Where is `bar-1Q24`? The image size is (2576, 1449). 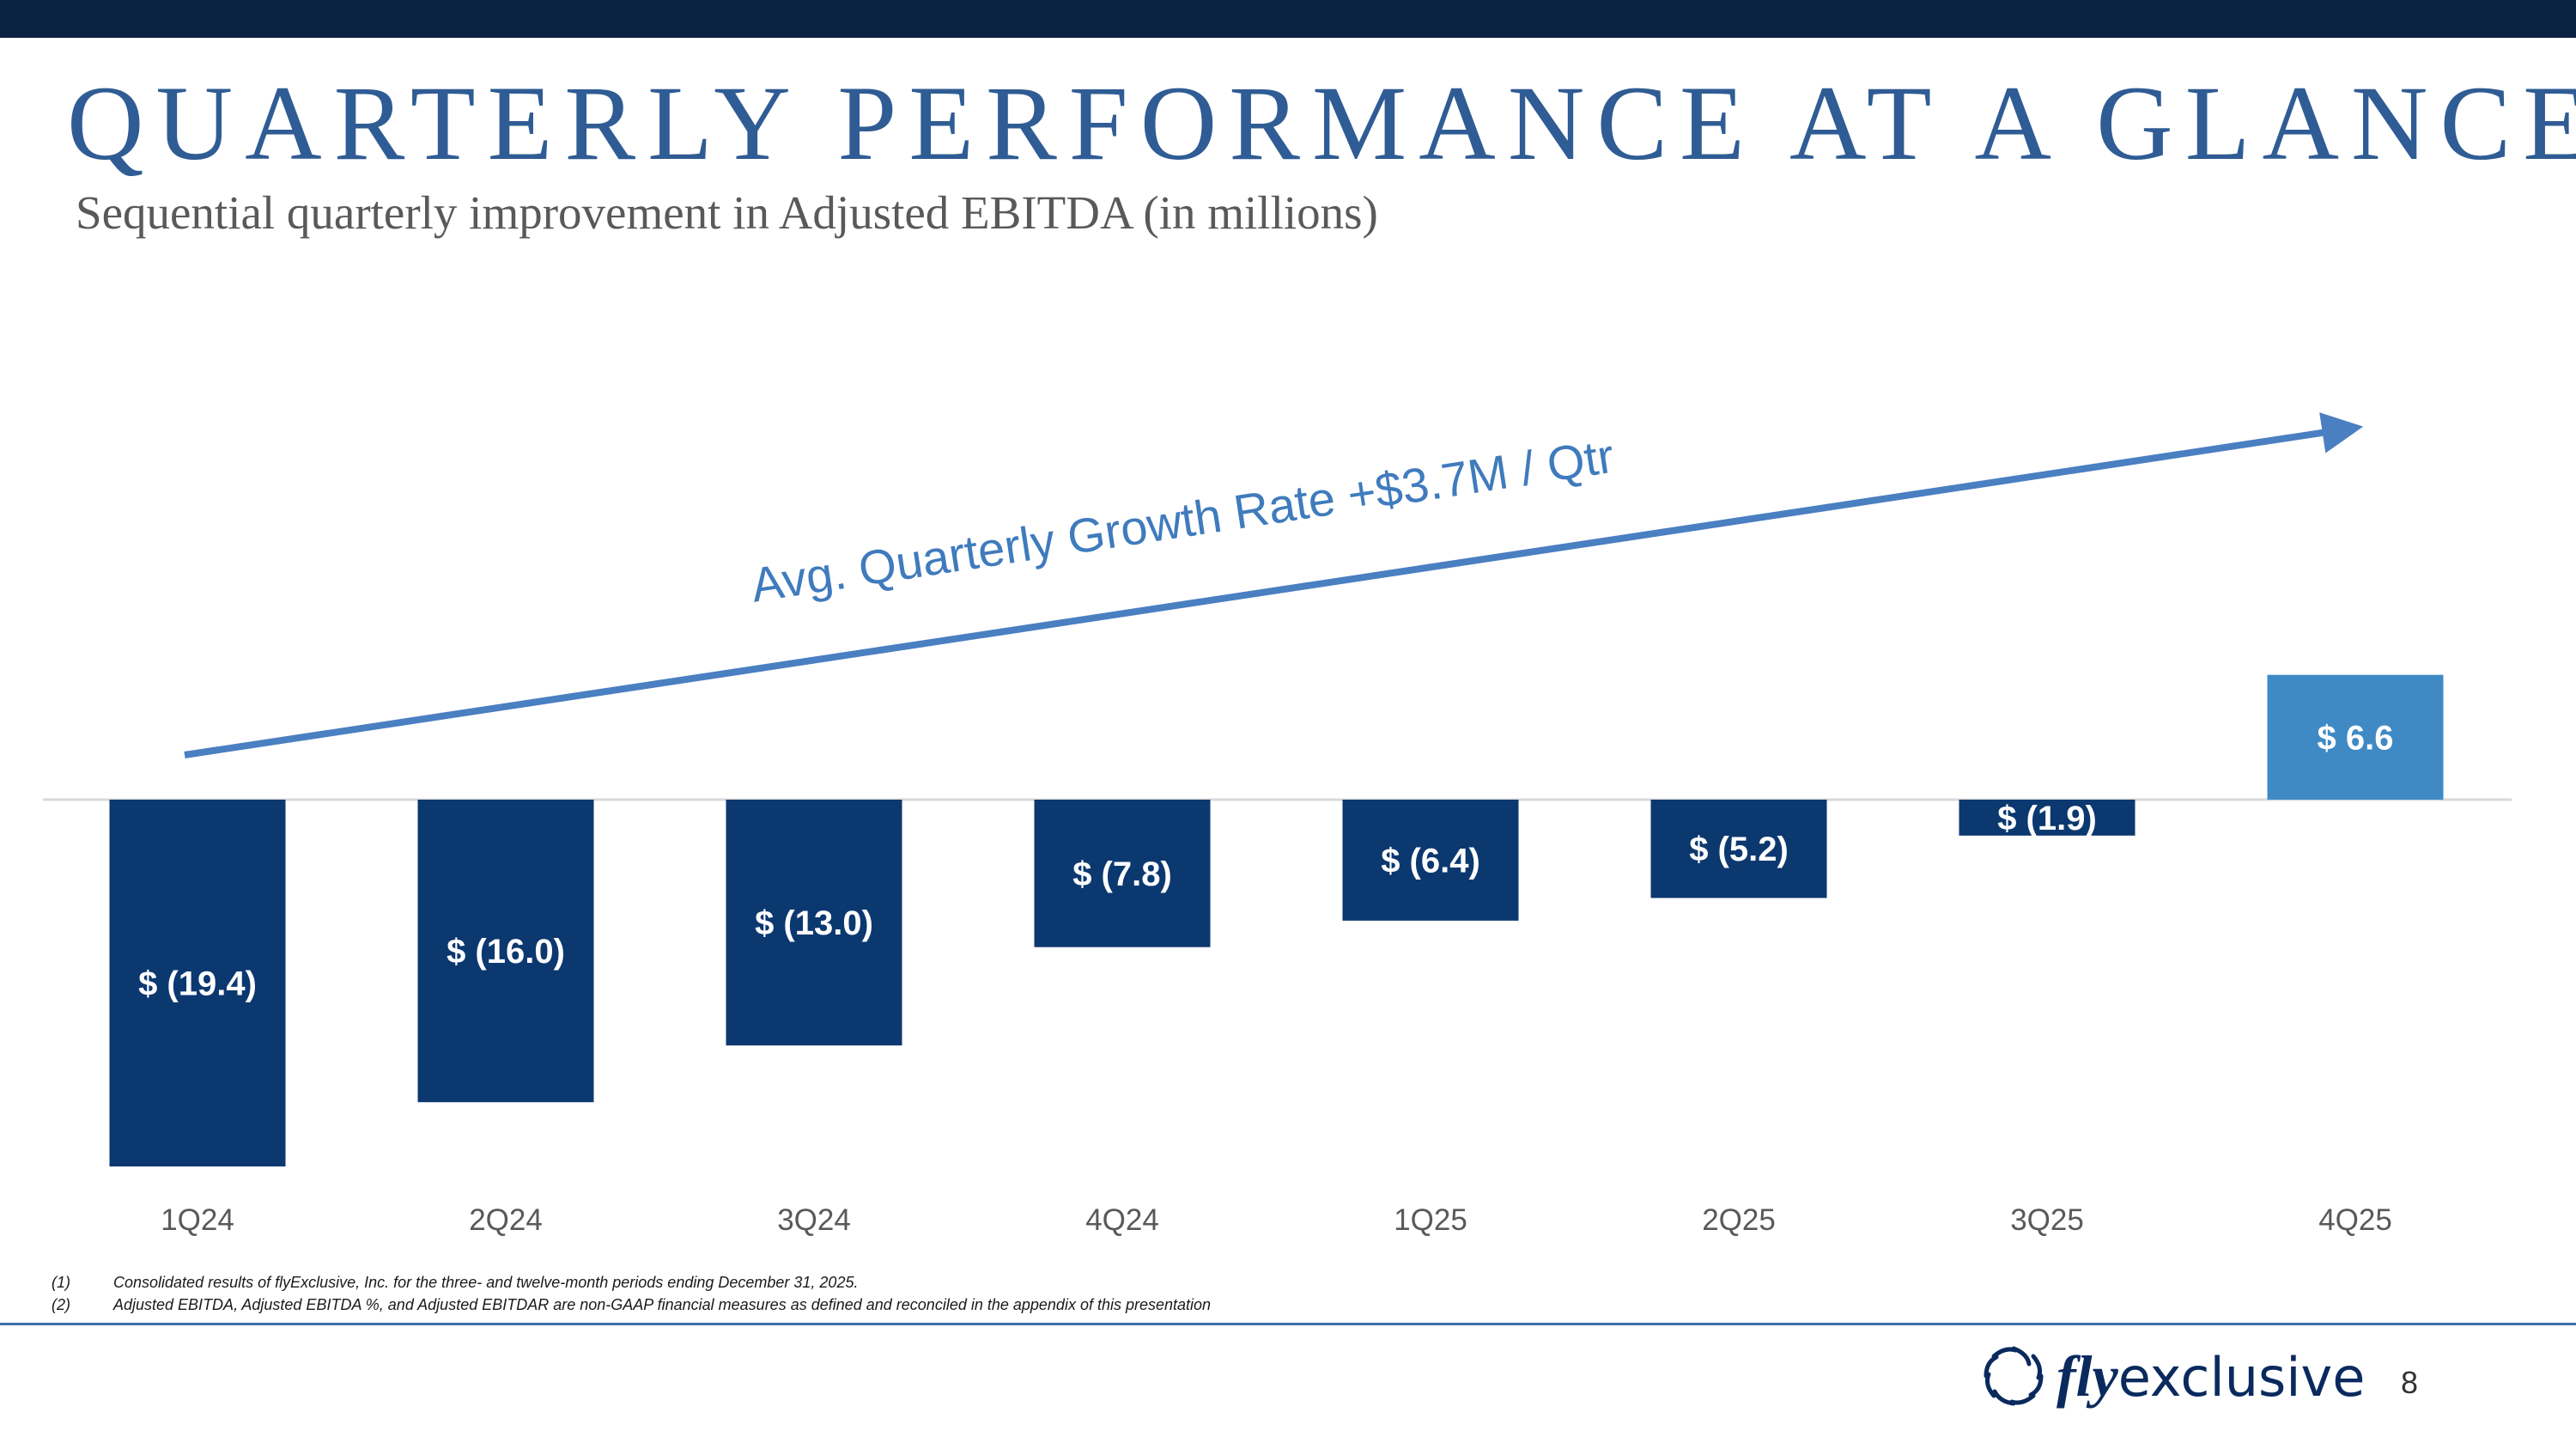
bar-1Q24 is located at coordinates (197, 983).